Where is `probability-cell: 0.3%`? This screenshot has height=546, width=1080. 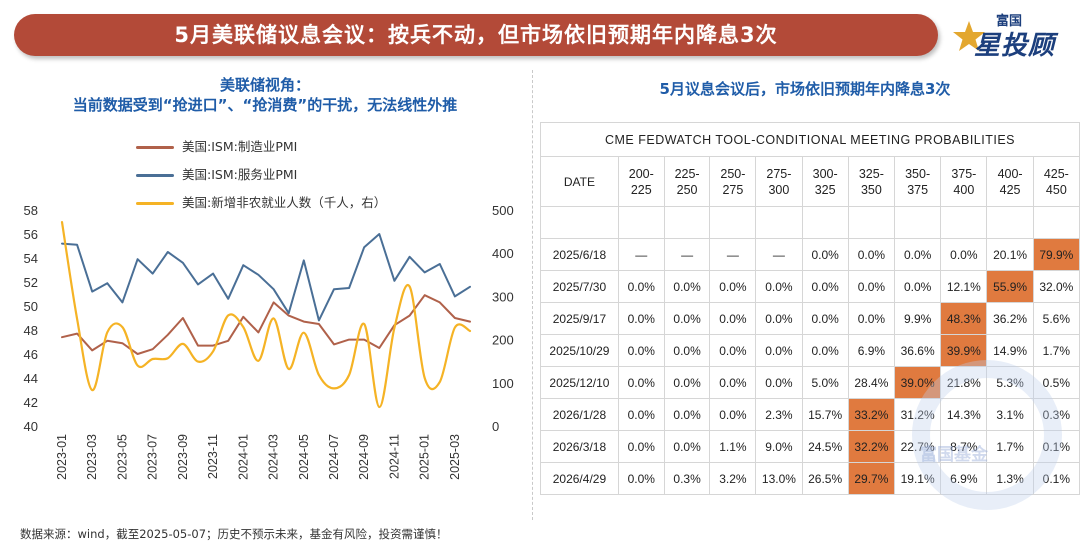 probability-cell: 0.3% is located at coordinates (687, 478).